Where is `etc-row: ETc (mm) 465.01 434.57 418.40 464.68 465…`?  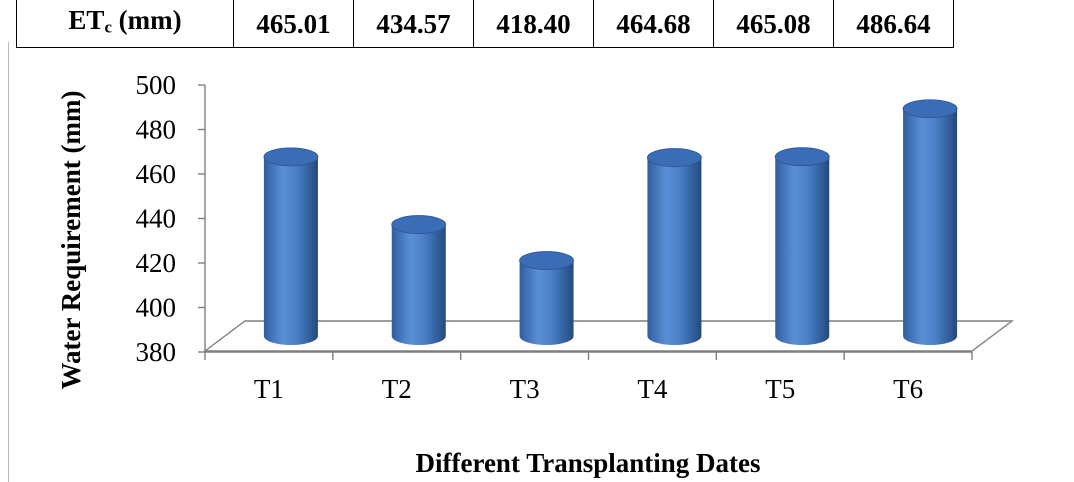 etc-row: ETc (mm) 465.01 434.57 418.40 464.68 465… is located at coordinates (485, 24).